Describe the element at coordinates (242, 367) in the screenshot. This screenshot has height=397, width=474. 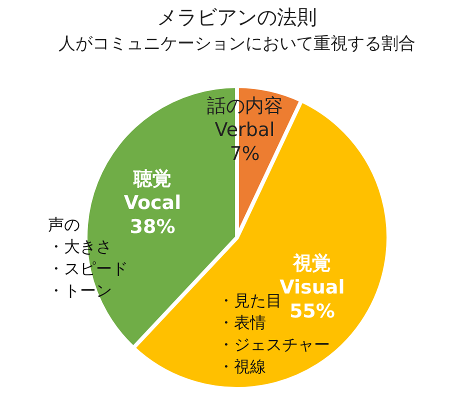
I see `text: ・視線` at that location.